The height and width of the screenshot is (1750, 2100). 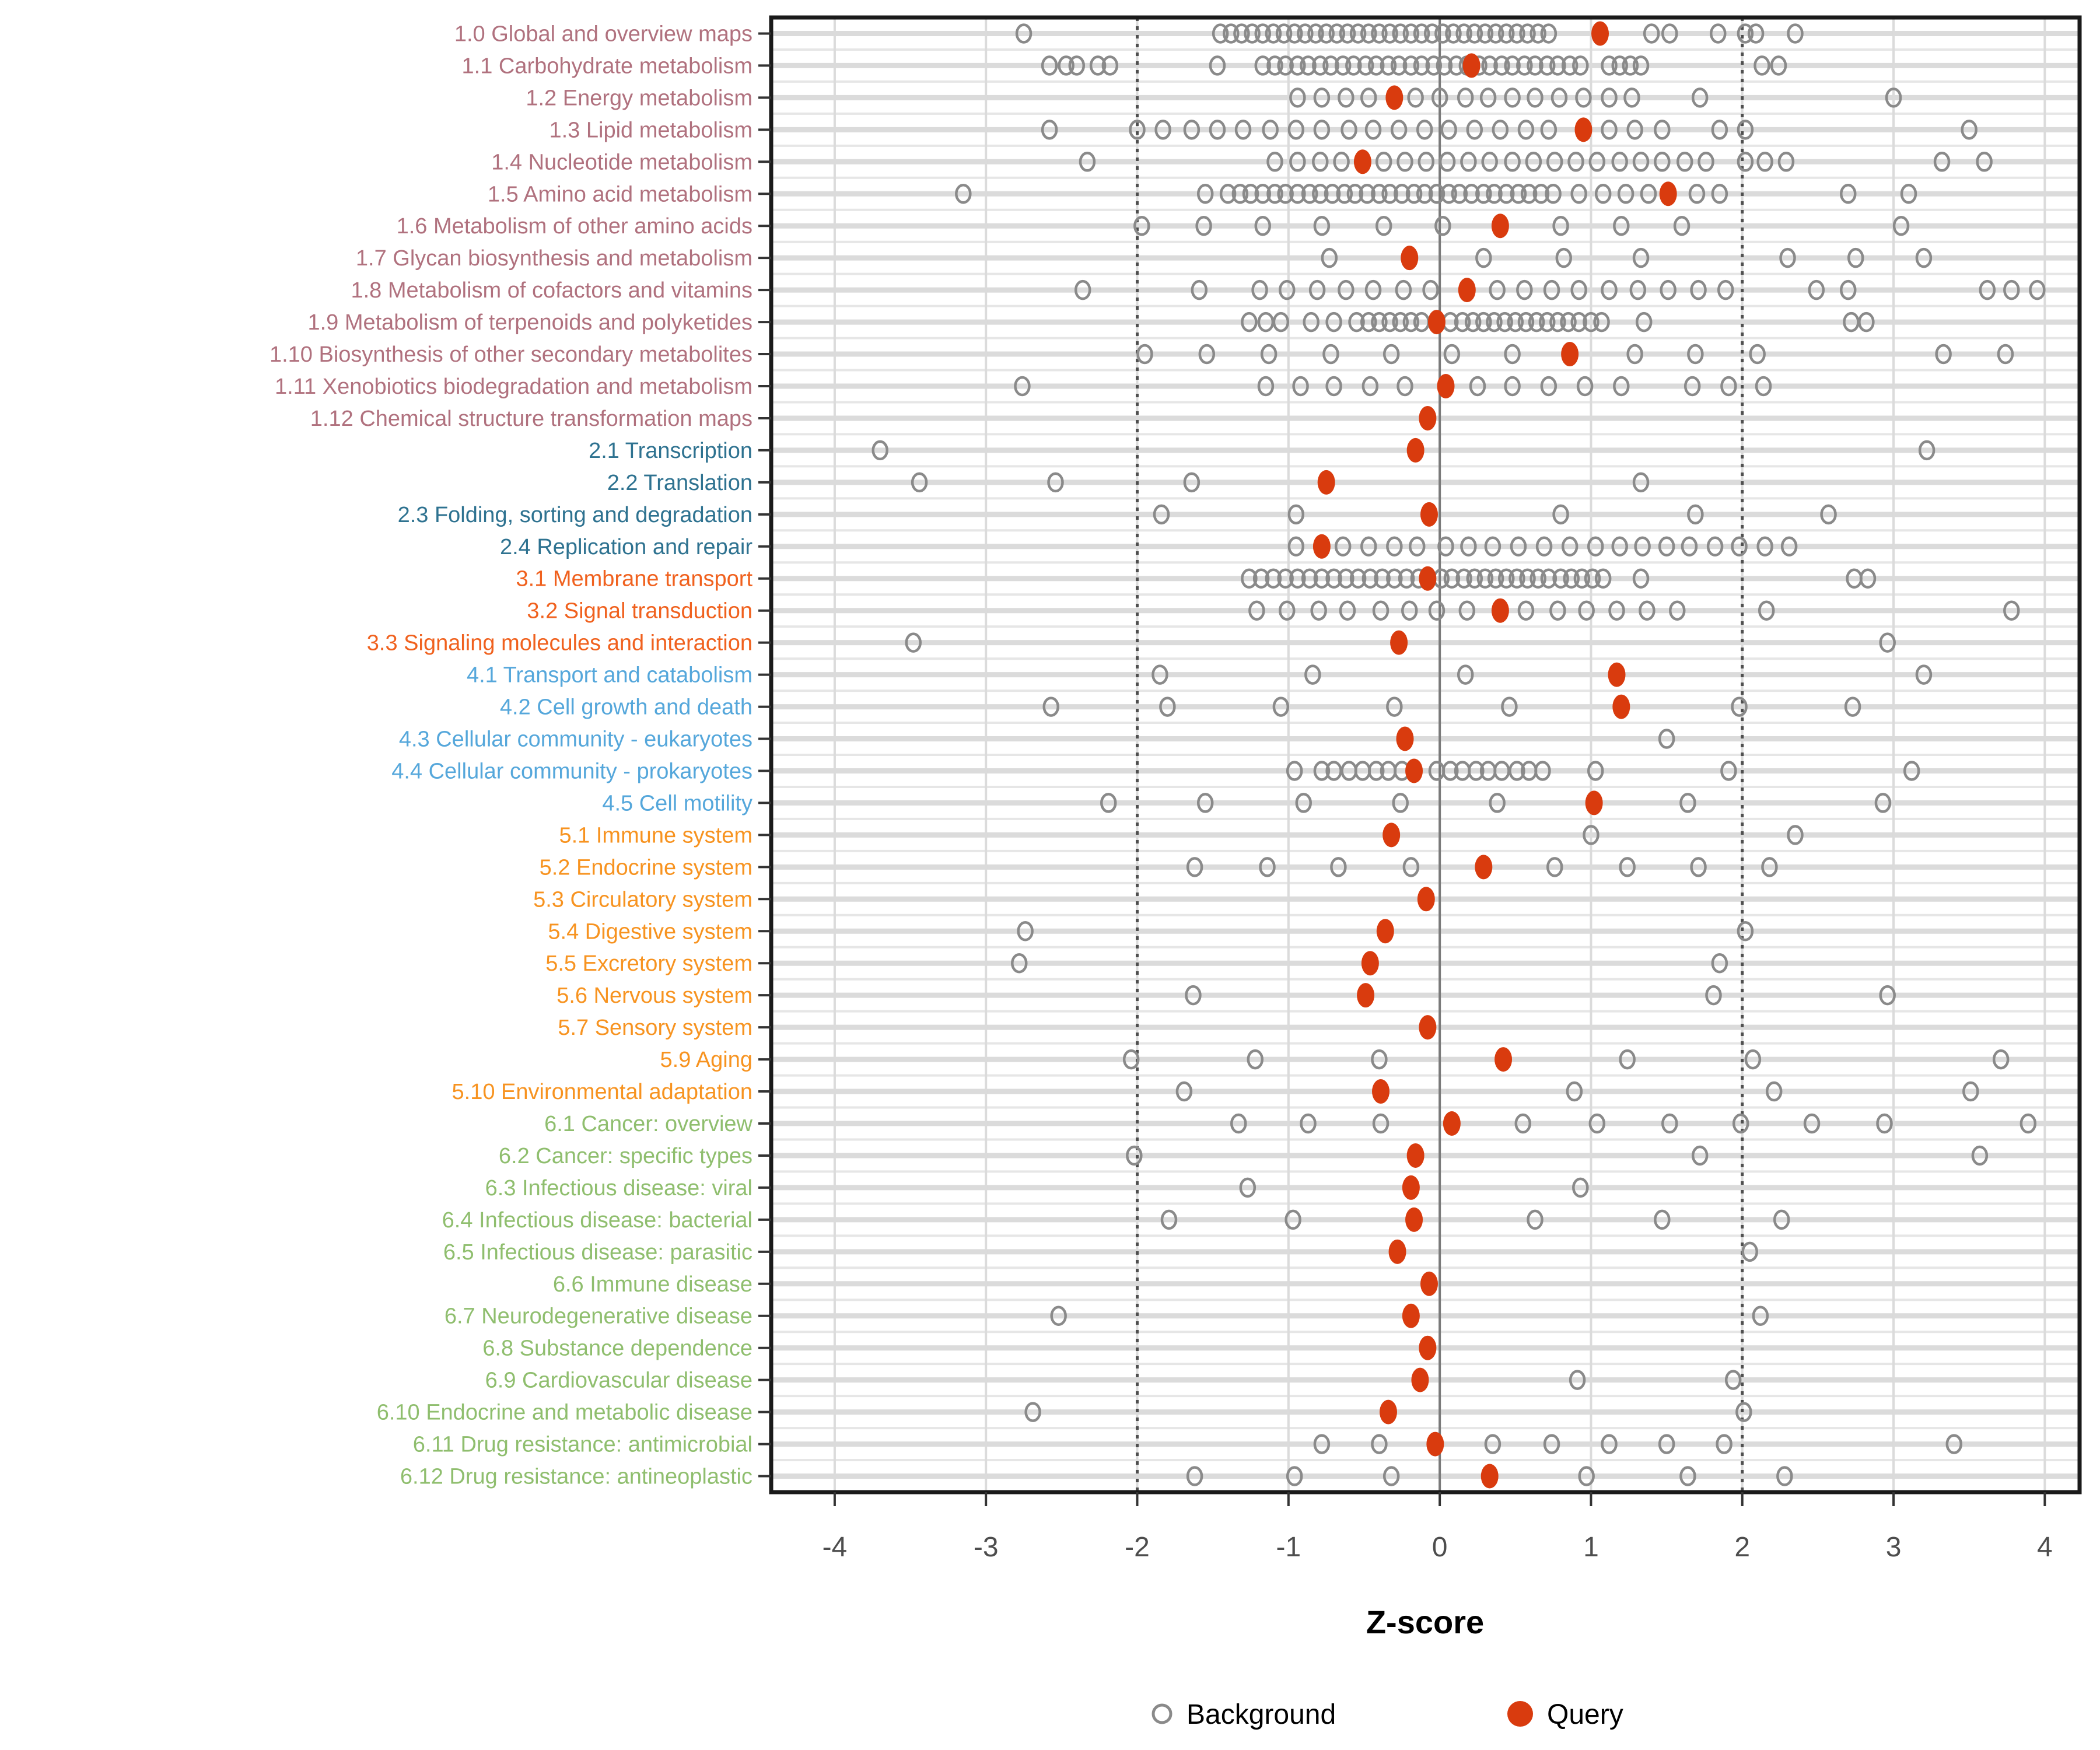 What do you see at coordinates (835, 1547) in the screenshot?
I see `x-tick-label: -4` at bounding box center [835, 1547].